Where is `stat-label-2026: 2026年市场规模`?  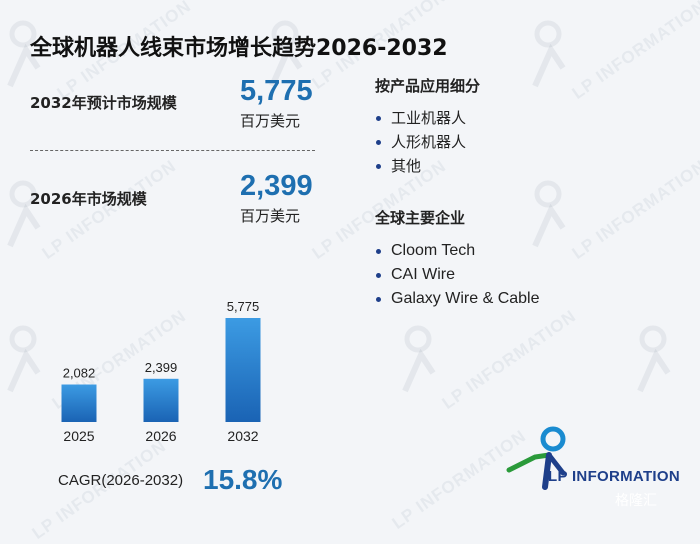 stat-label-2026: 2026年市场规模 is located at coordinates (88, 199).